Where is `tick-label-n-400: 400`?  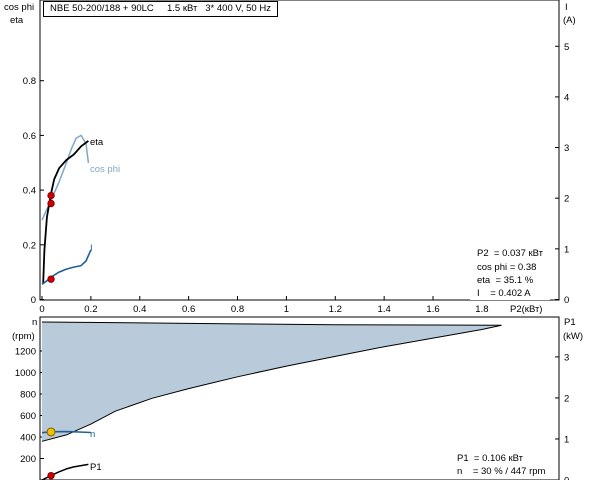 tick-label-n-400: 400 is located at coordinates (28, 438).